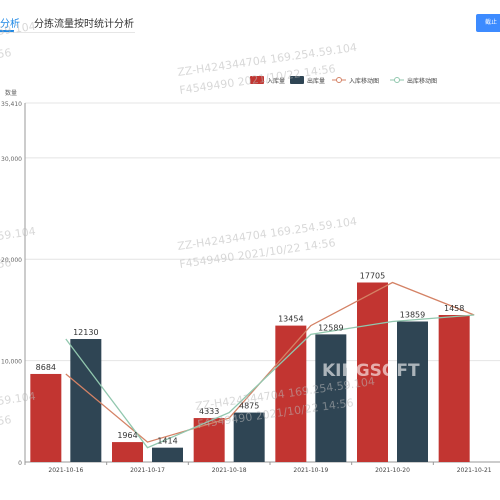  I want to click on y-tick-label: 20,000, so click(11, 260).